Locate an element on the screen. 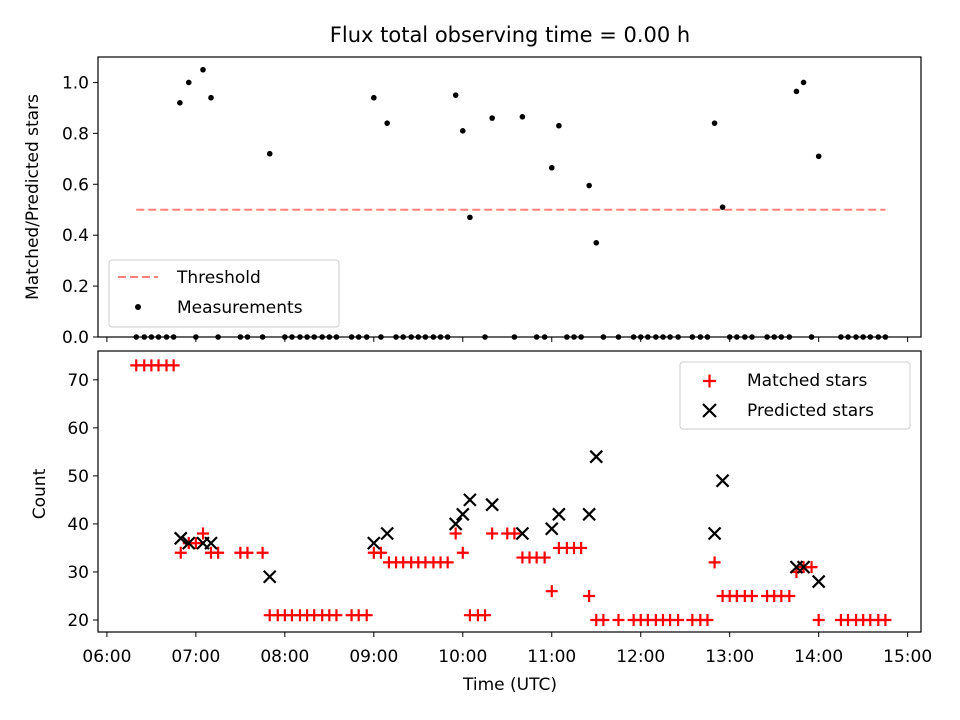  bottom-y-tick-label: 70 is located at coordinates (78, 381).